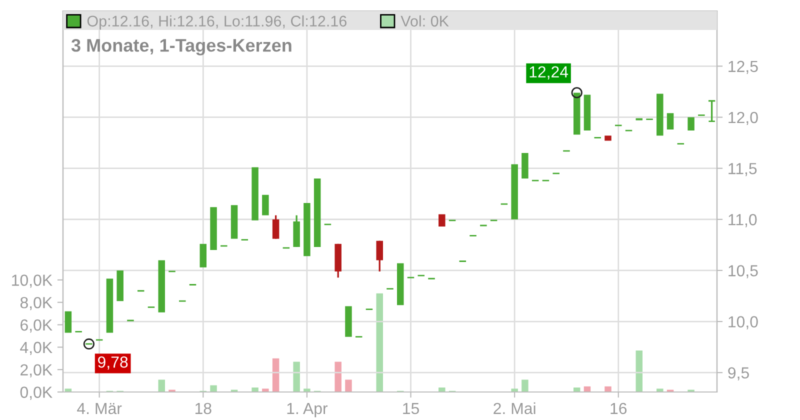 This screenshot has height=420, width=800. I want to click on annotation: 9,78, so click(113, 363).